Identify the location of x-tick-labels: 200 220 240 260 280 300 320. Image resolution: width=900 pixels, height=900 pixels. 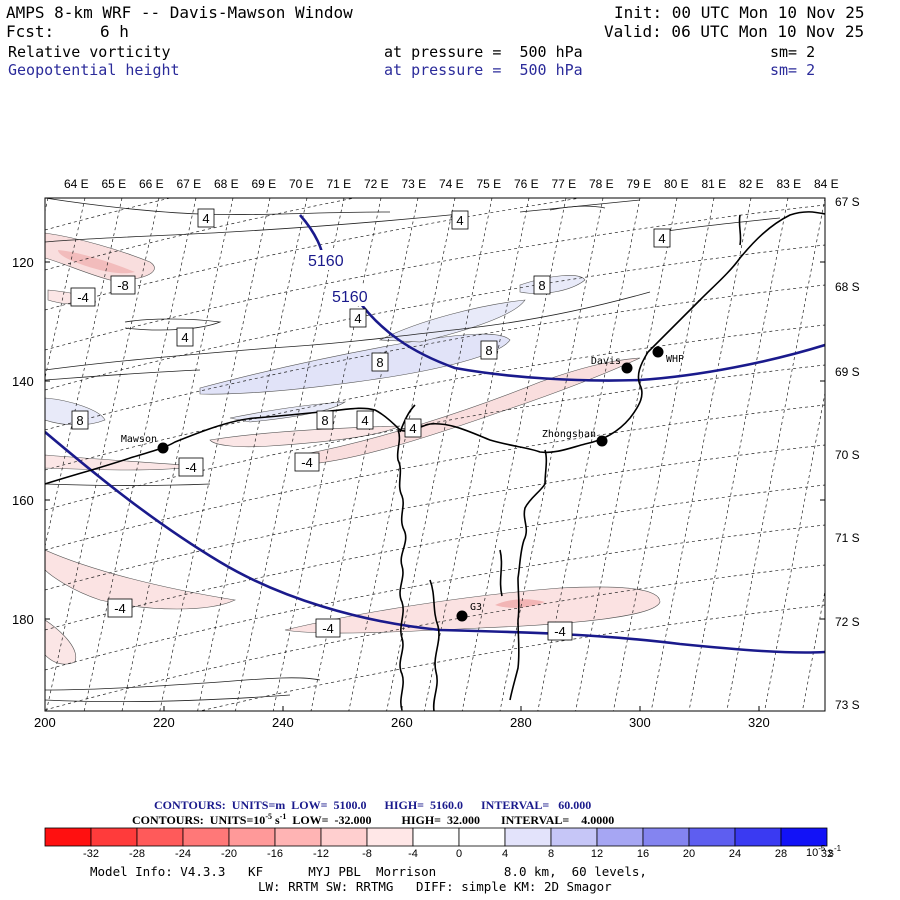
(402, 722).